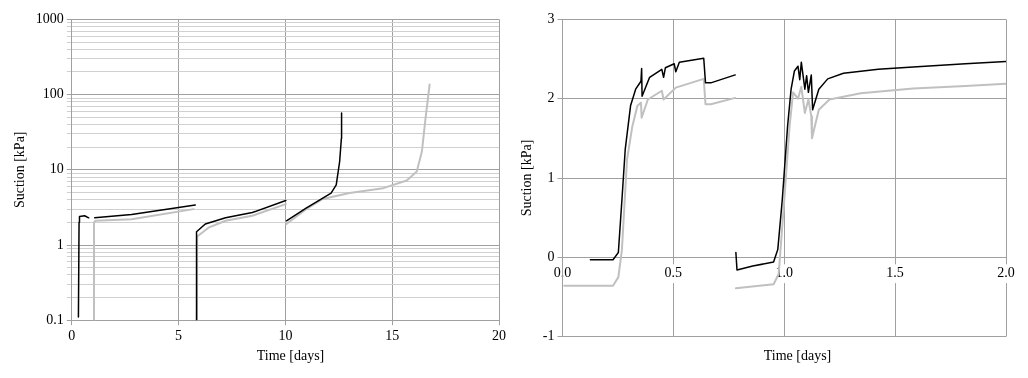  Describe the element at coordinates (72, 336) in the screenshot. I see `x-tick-label: 0` at that location.